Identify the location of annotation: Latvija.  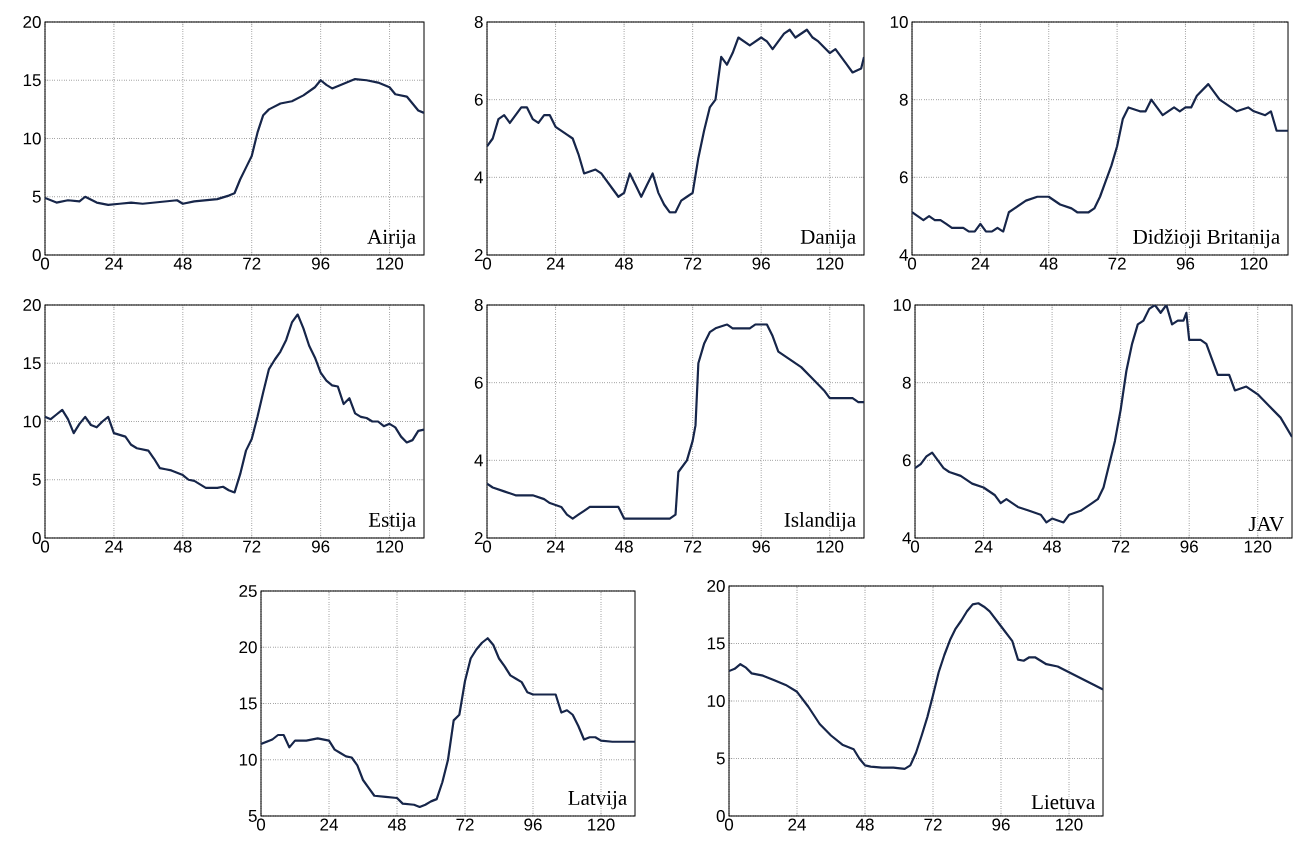
(597, 800).